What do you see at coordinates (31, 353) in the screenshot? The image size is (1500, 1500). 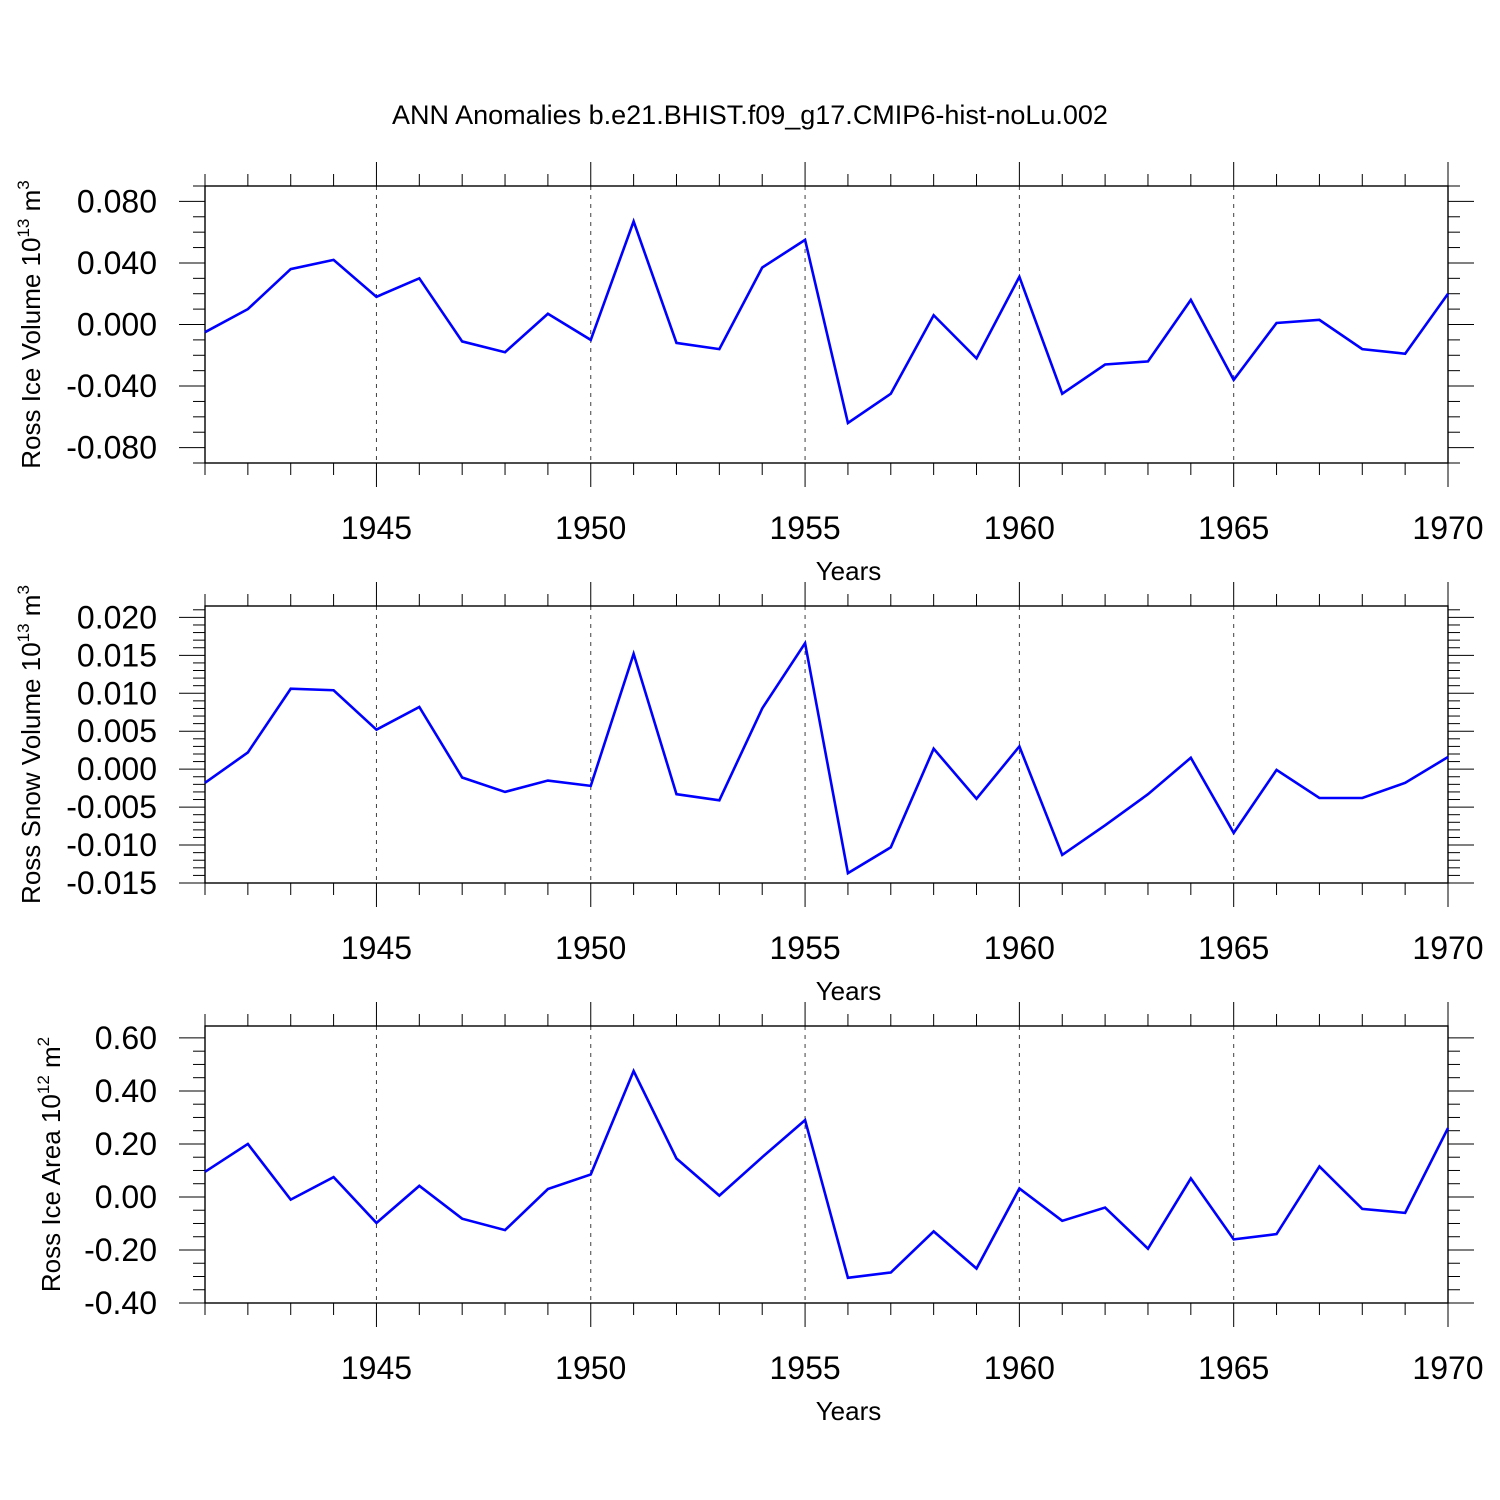 I see `y-axis-label-base: Ross Ice Volume 10` at bounding box center [31, 353].